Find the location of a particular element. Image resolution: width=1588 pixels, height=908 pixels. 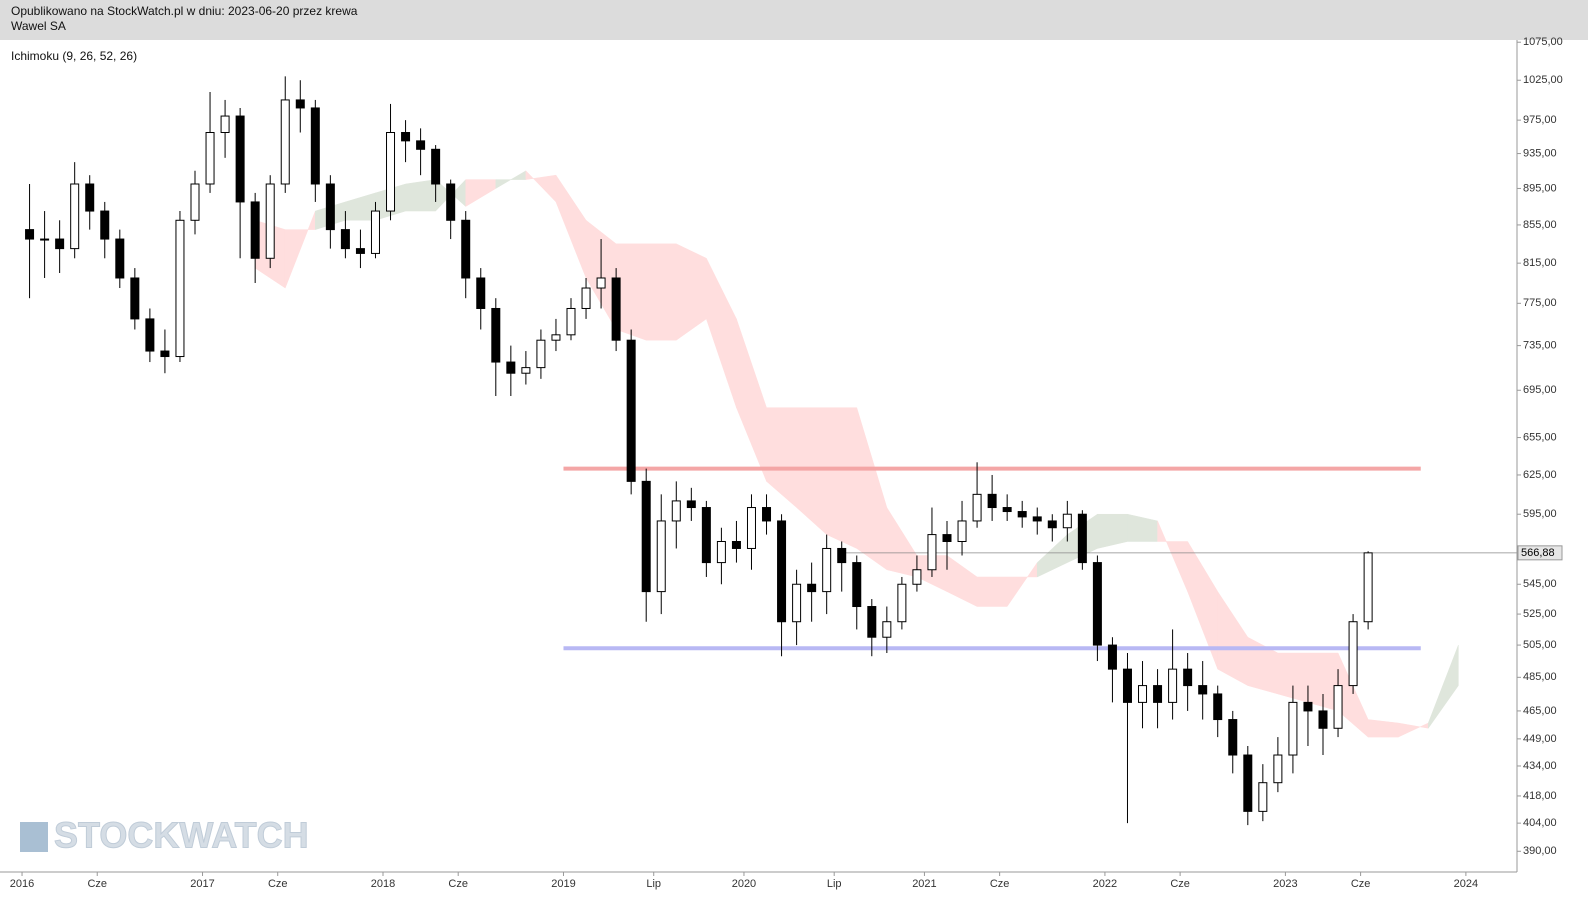

y-tick-label: 855,00 is located at coordinates (1540, 225).